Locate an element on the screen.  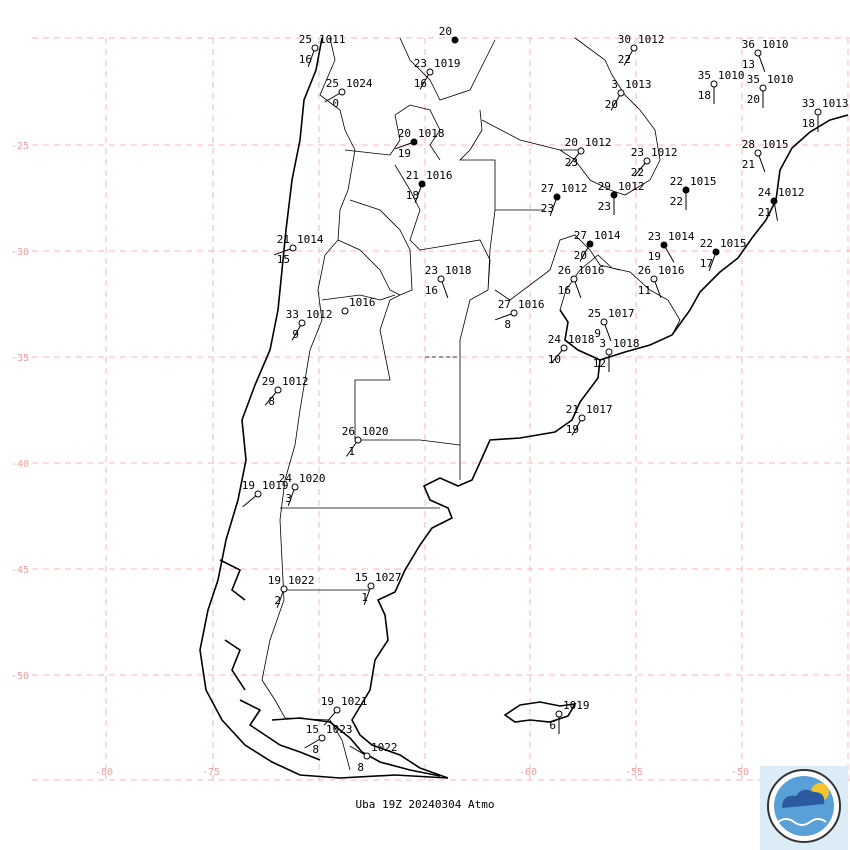
station: 24 1018 10 is located at coordinates (571, 349).